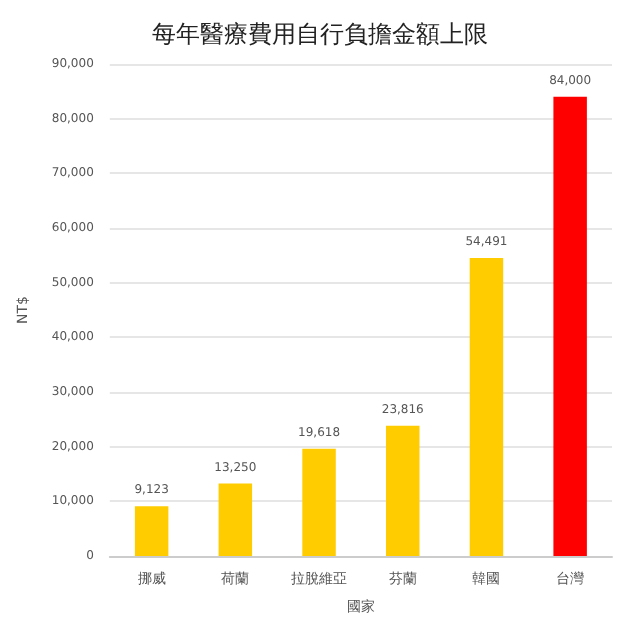 The height and width of the screenshot is (640, 640). Describe the element at coordinates (320, 34) in the screenshot. I see `chart-title: 每年醫療費用自行負擔金額上限` at that location.